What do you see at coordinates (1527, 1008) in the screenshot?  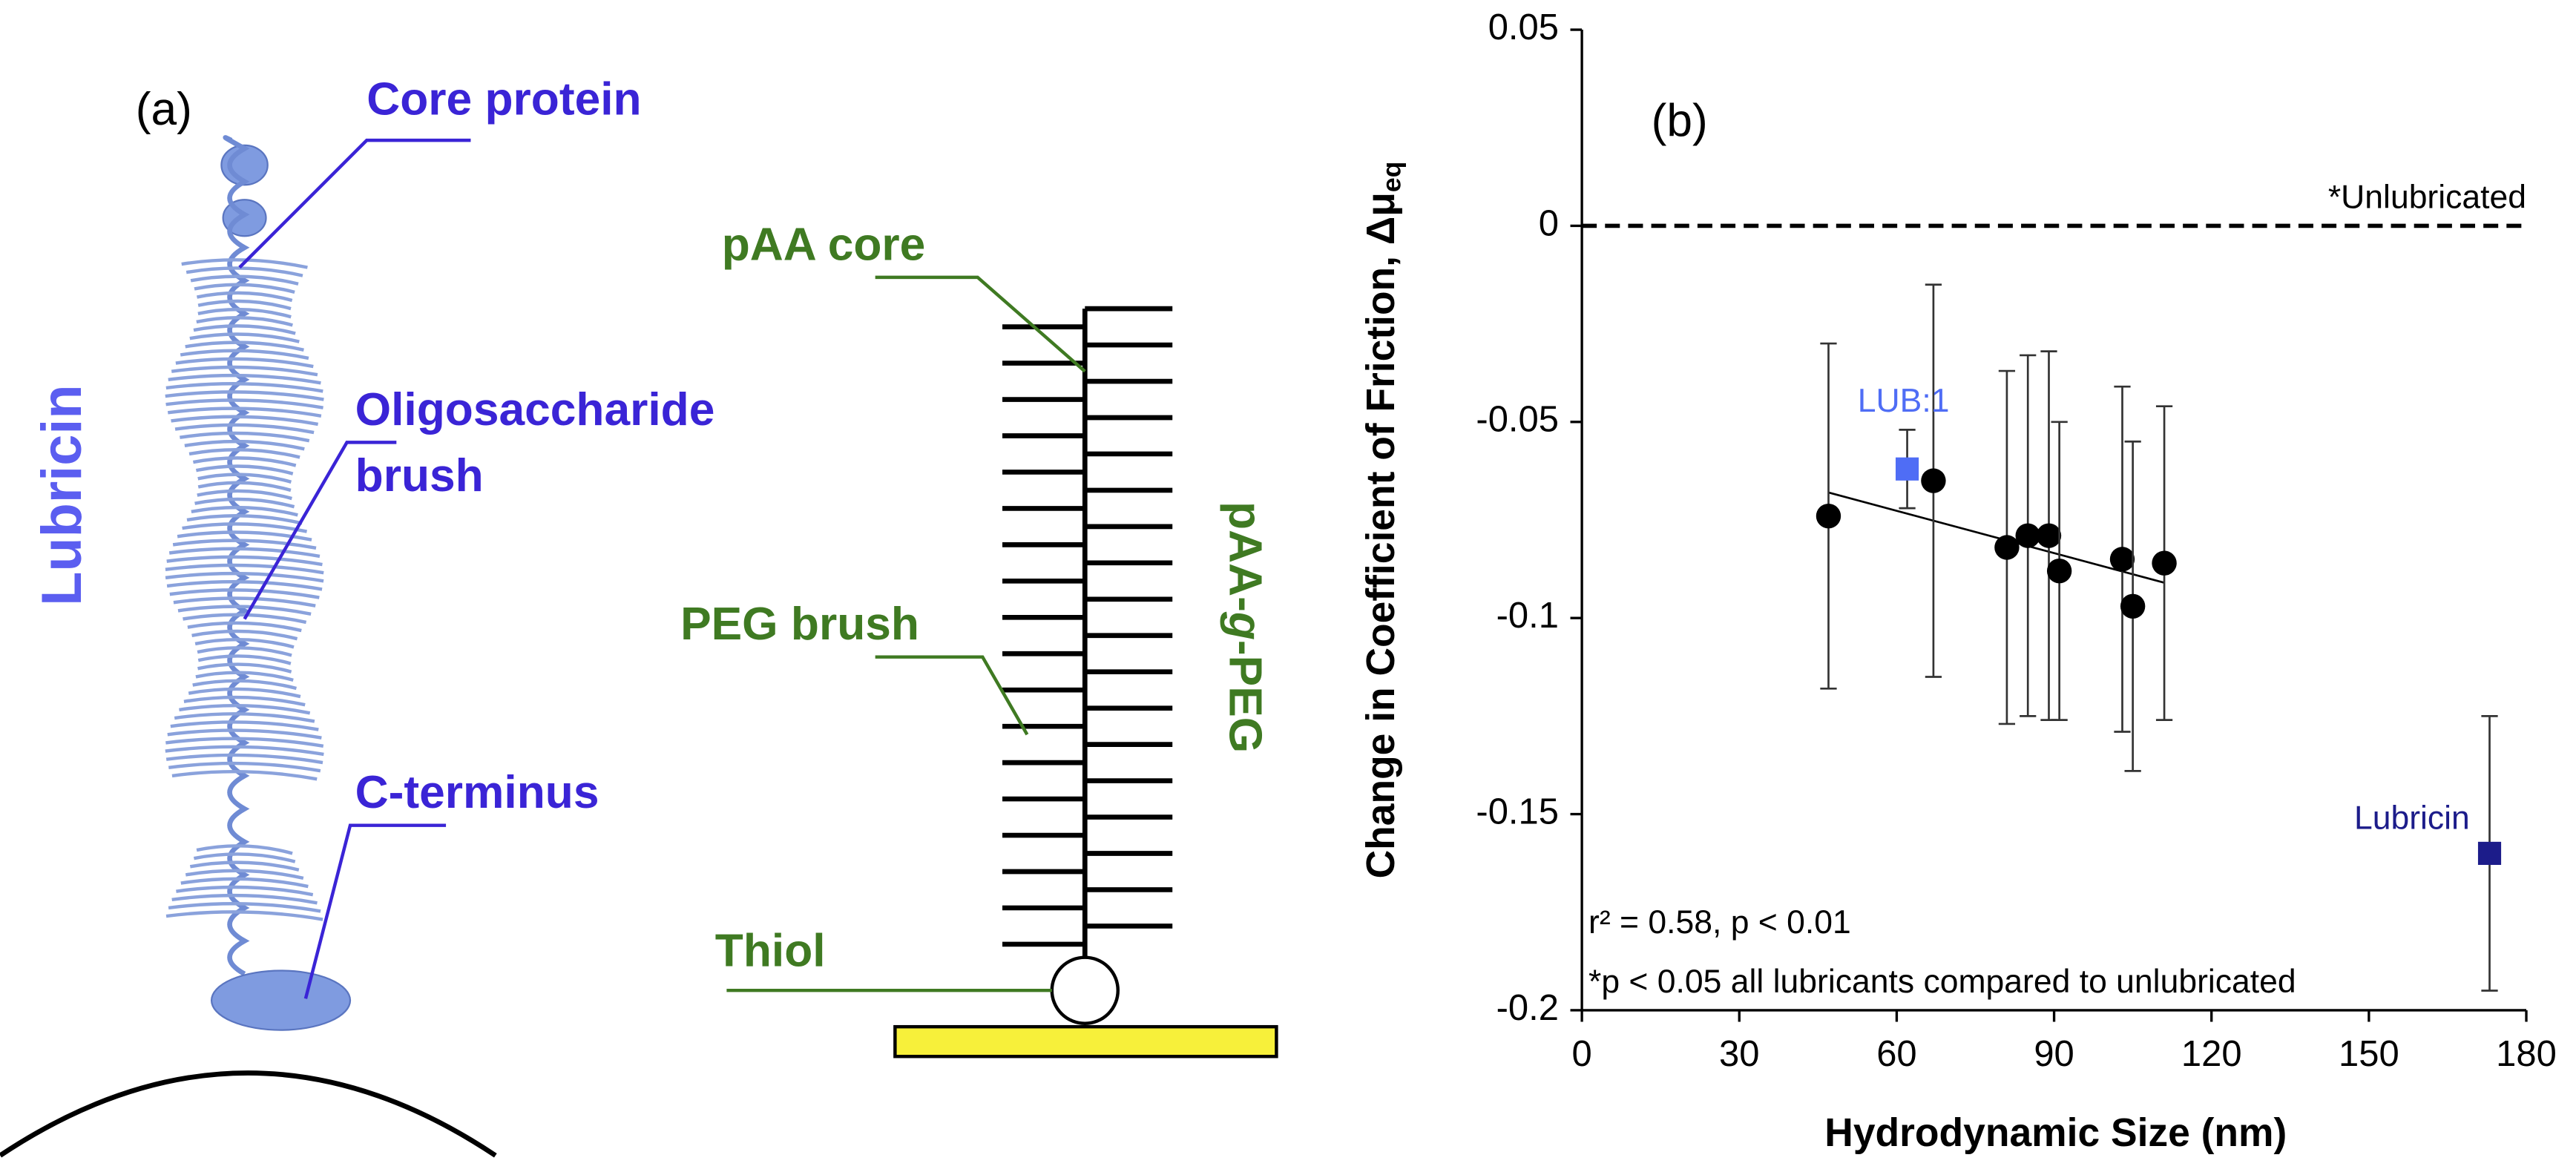 I see `y-tick-label: -0.2` at bounding box center [1527, 1008].